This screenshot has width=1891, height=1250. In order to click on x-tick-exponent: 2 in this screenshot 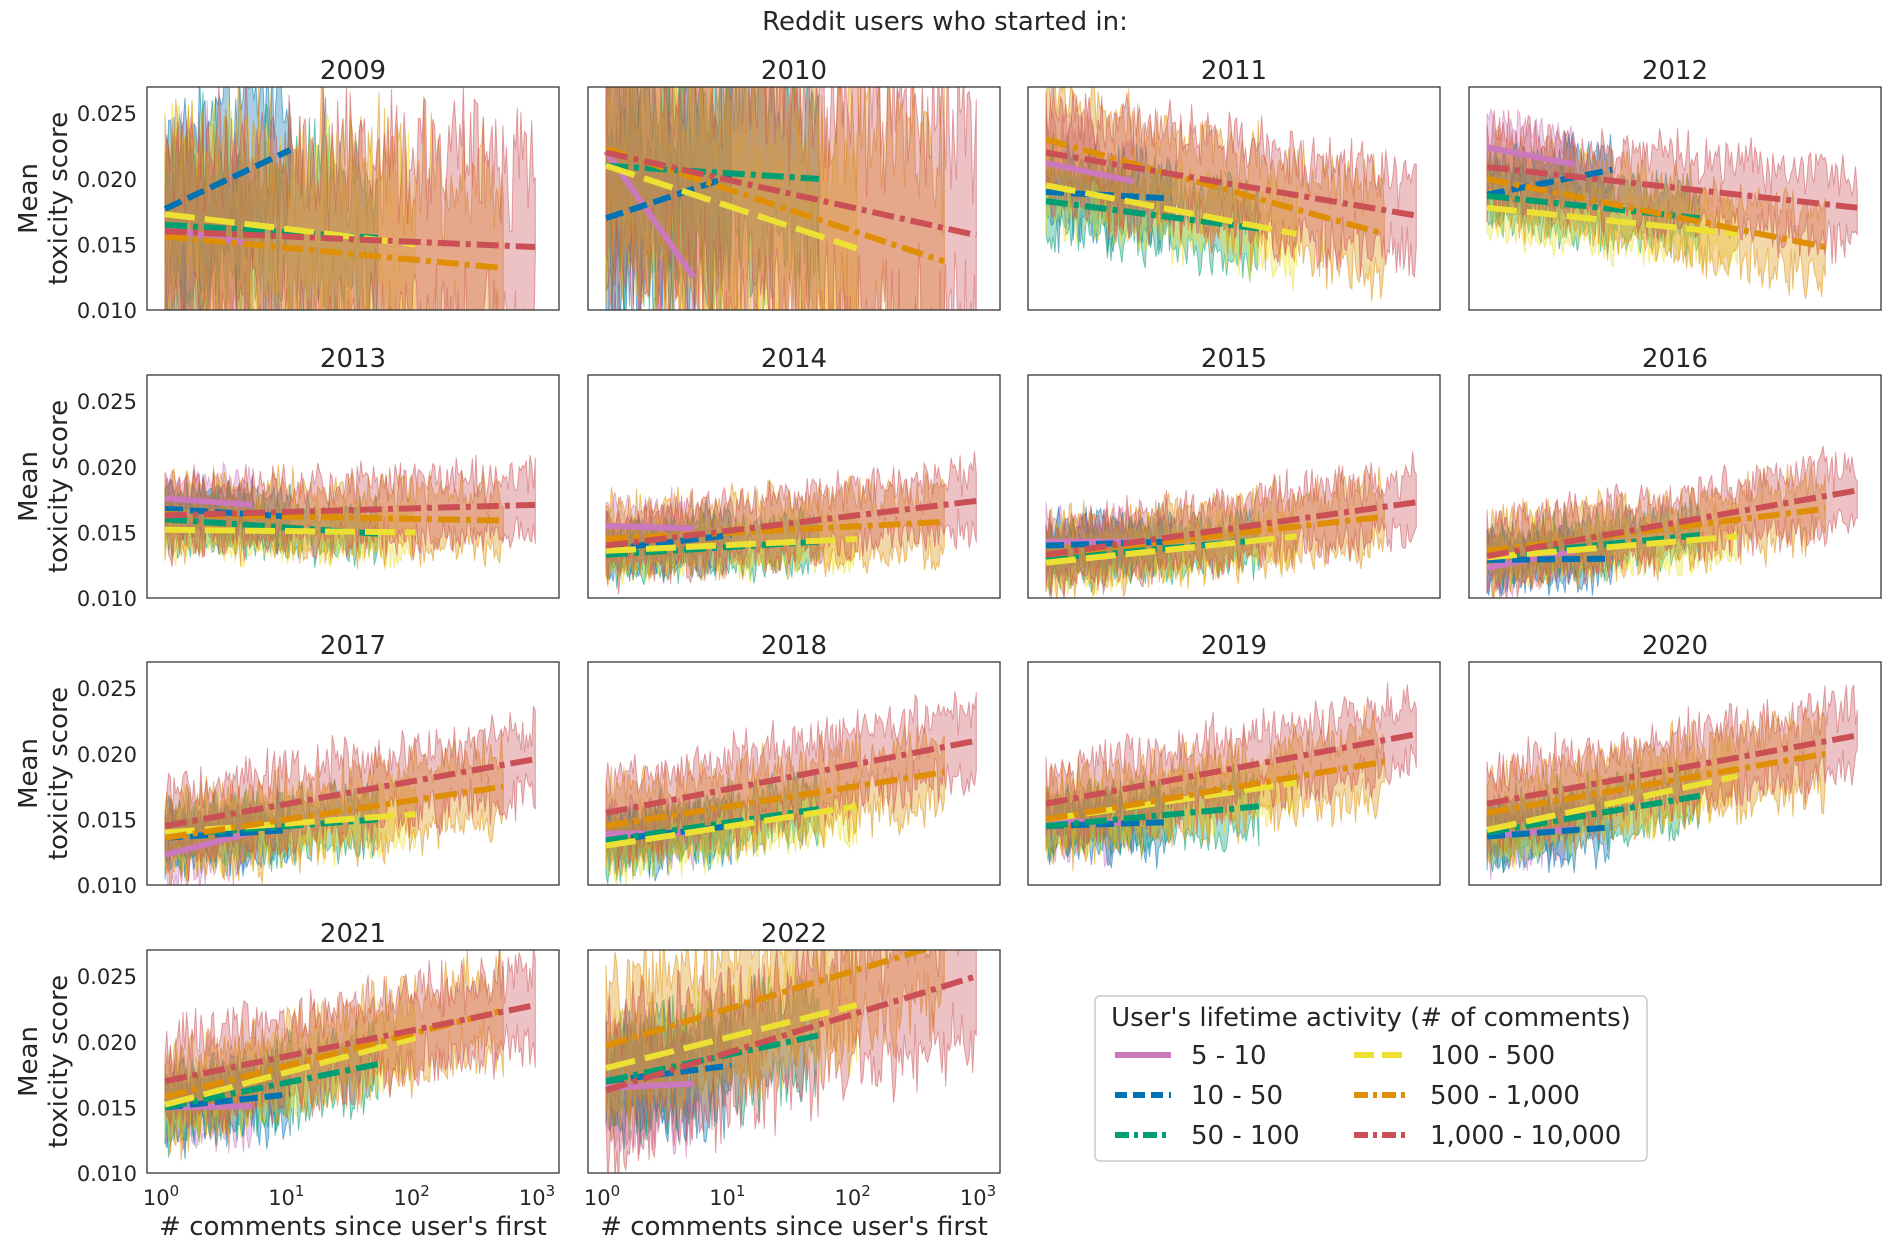, I will do `click(425, 1191)`.